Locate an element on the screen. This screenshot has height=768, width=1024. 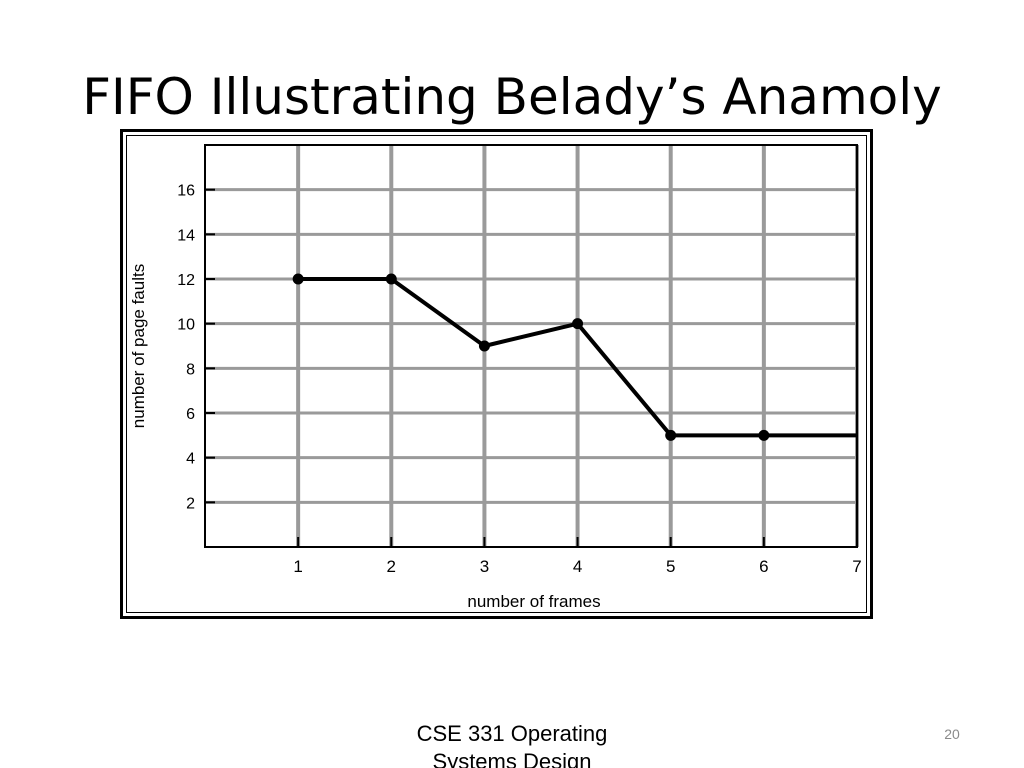
footer-line-2: Systems Design is located at coordinates (512, 758).